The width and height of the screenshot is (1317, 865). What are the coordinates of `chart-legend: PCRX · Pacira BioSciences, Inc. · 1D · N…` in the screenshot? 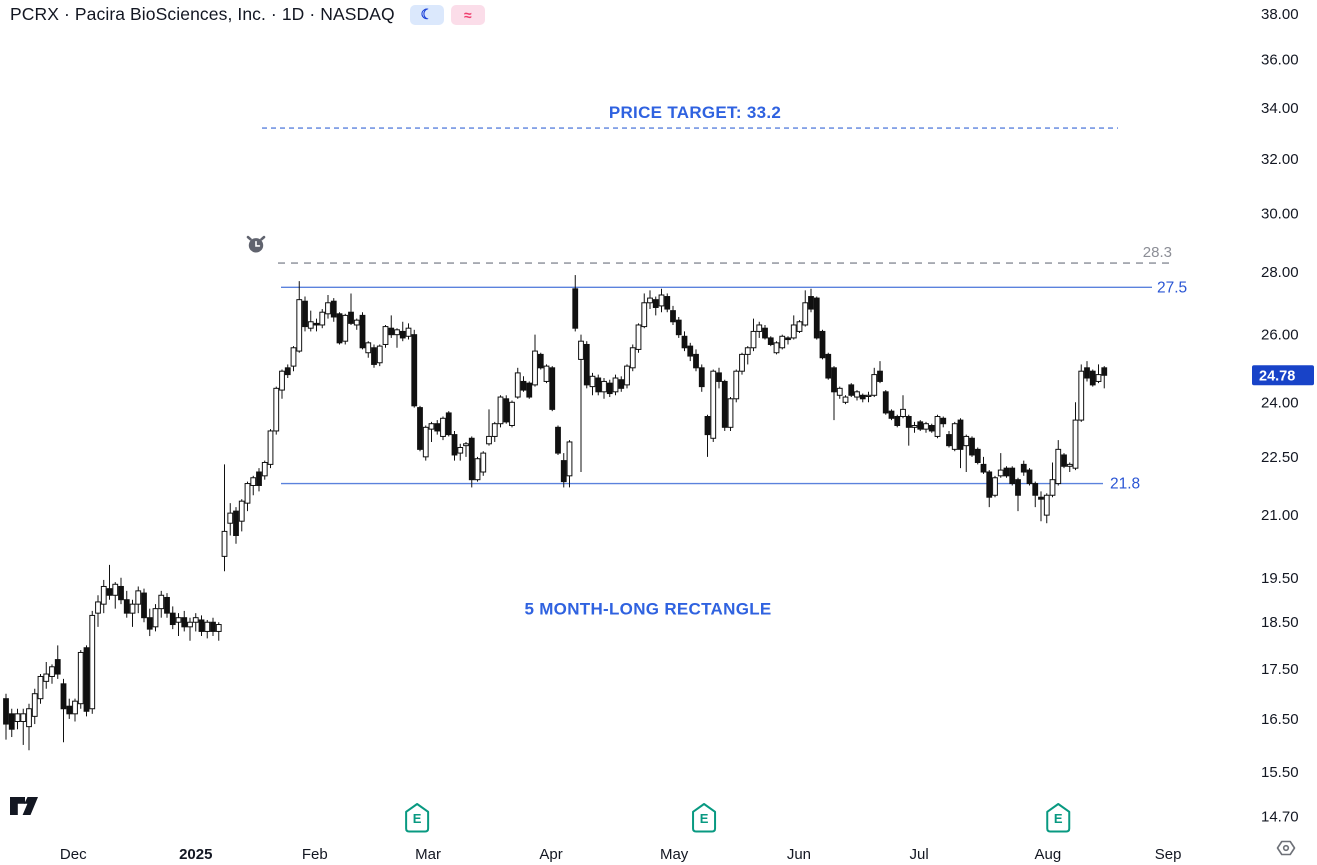 It's located at (247, 14).